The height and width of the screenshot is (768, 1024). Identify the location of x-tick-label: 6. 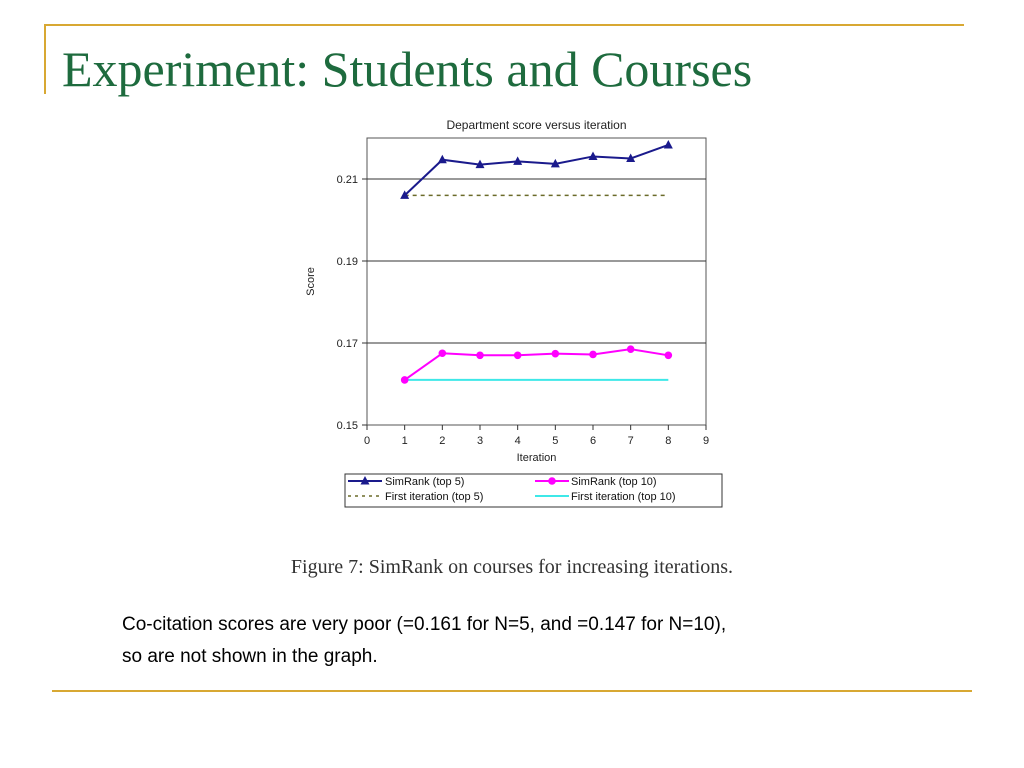
(593, 441).